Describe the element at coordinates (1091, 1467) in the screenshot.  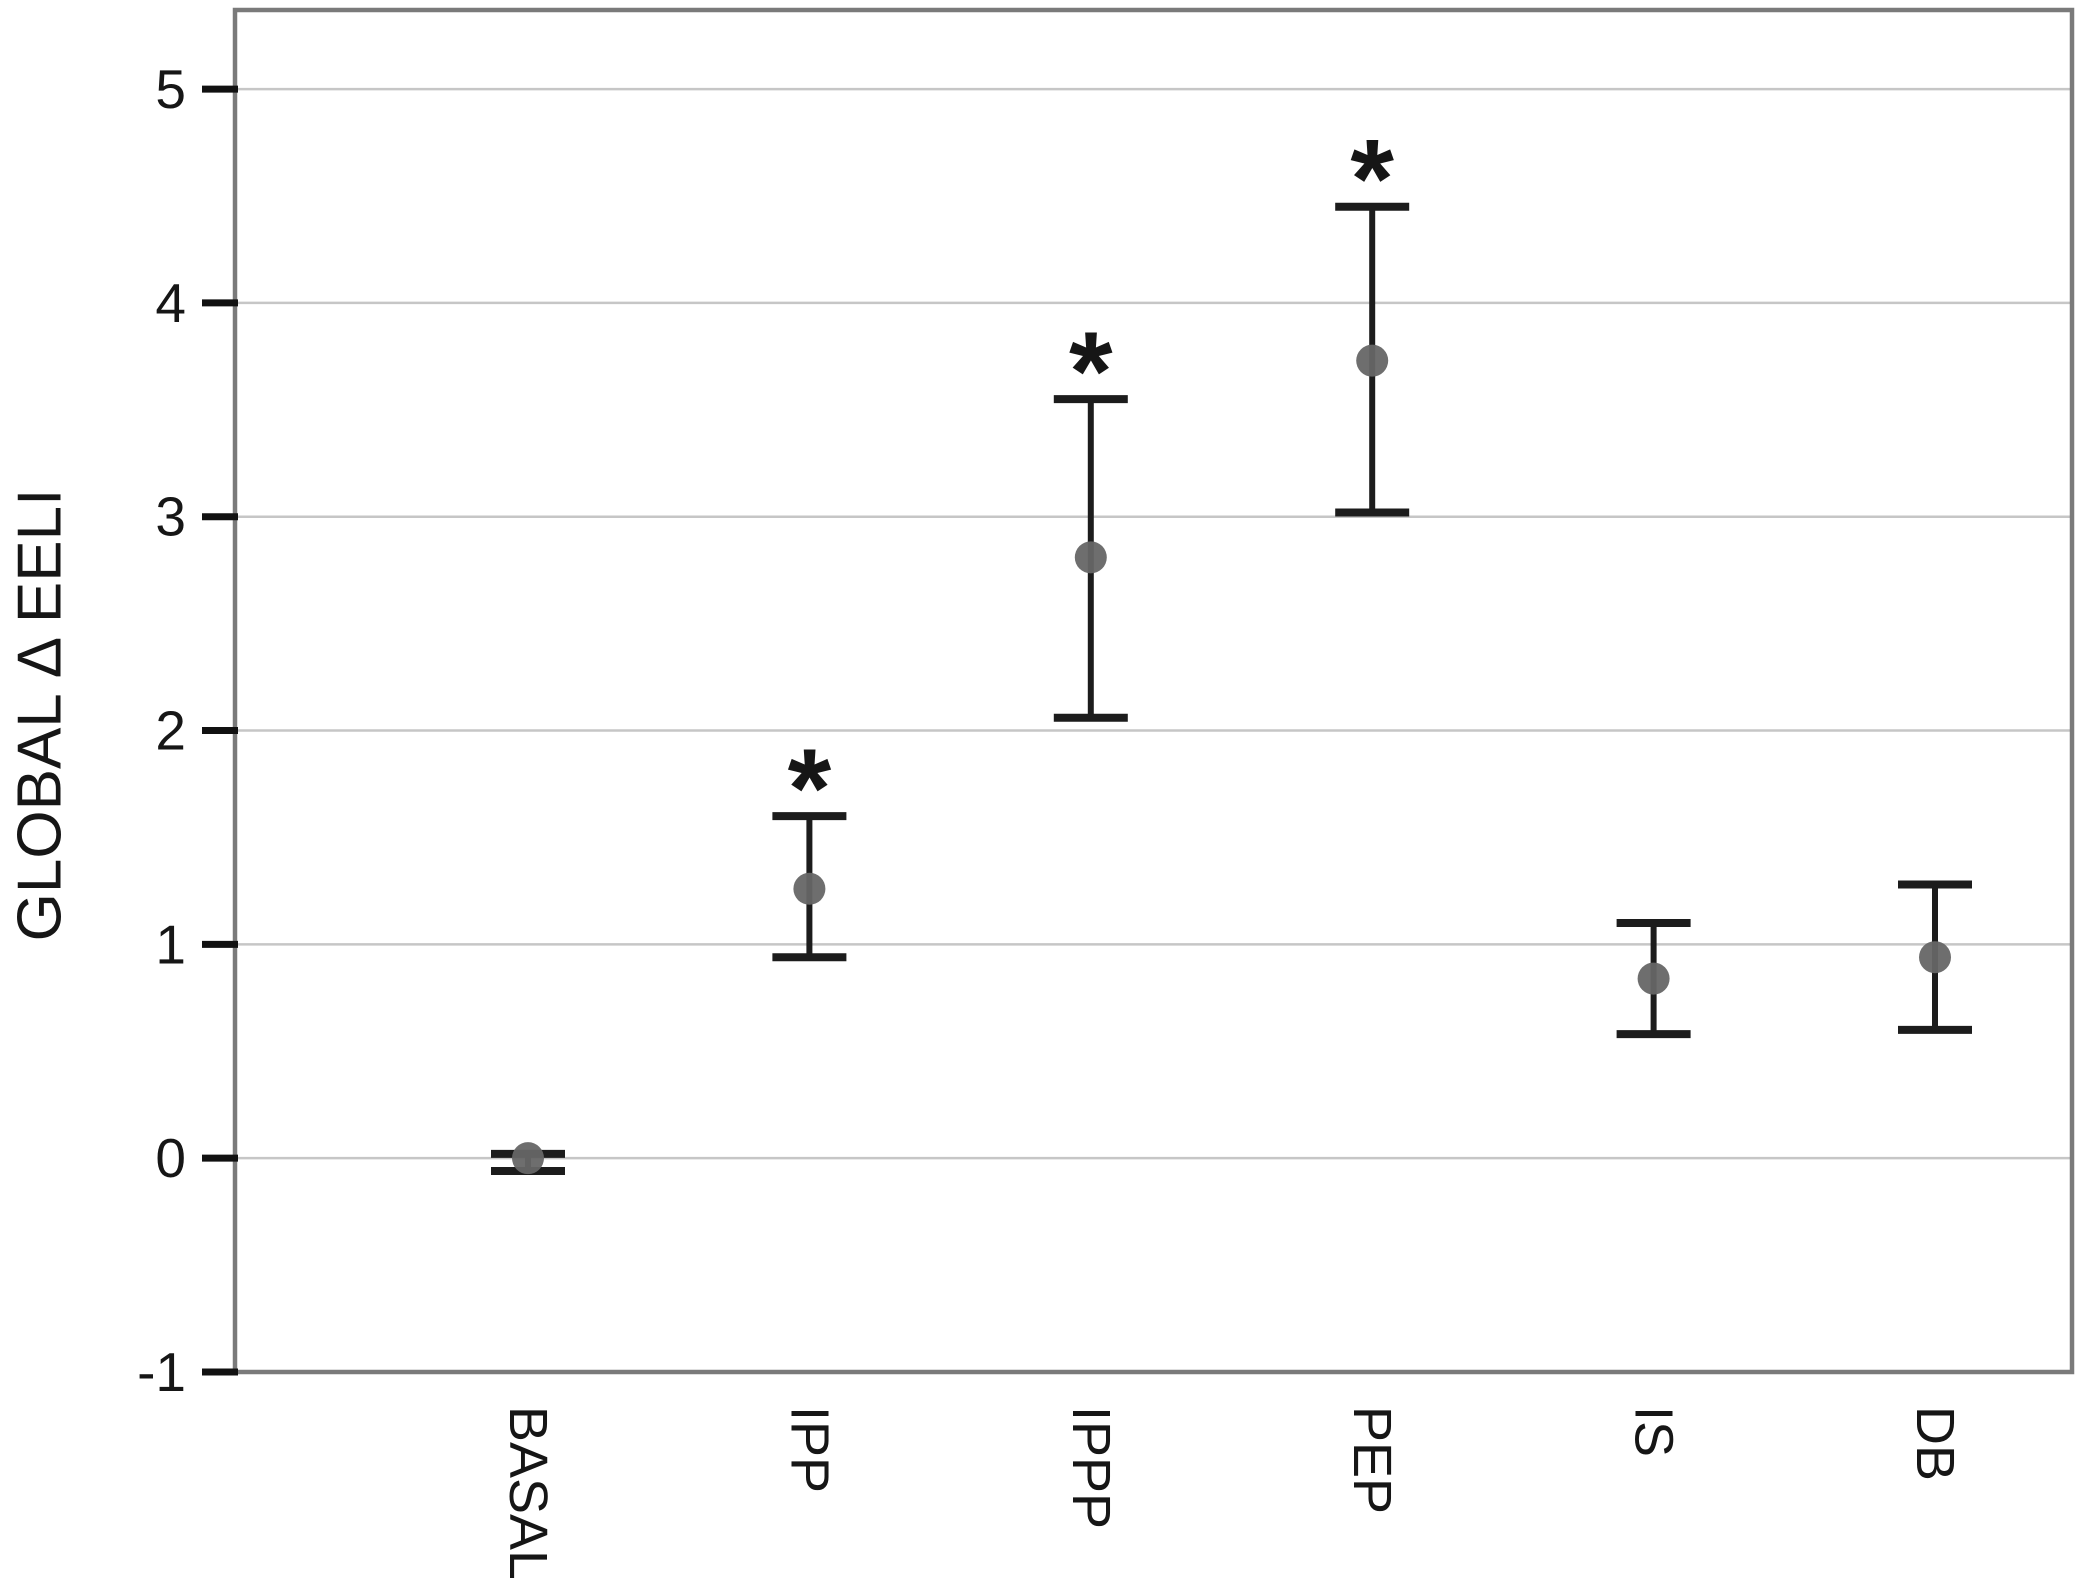
I see `x-category-label: IPPP` at that location.